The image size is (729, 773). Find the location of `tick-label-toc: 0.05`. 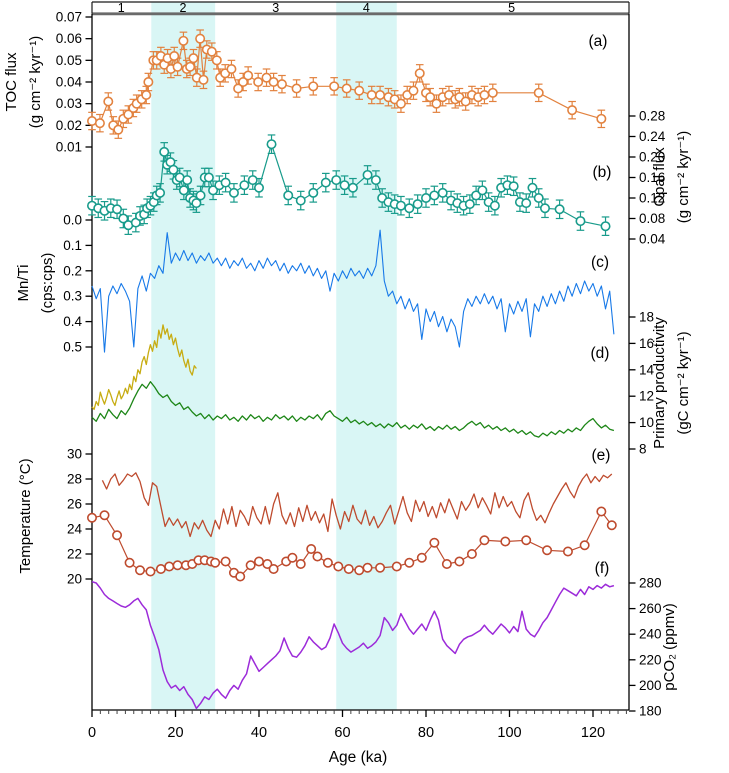

tick-label-toc: 0.05 is located at coordinates (69, 60).